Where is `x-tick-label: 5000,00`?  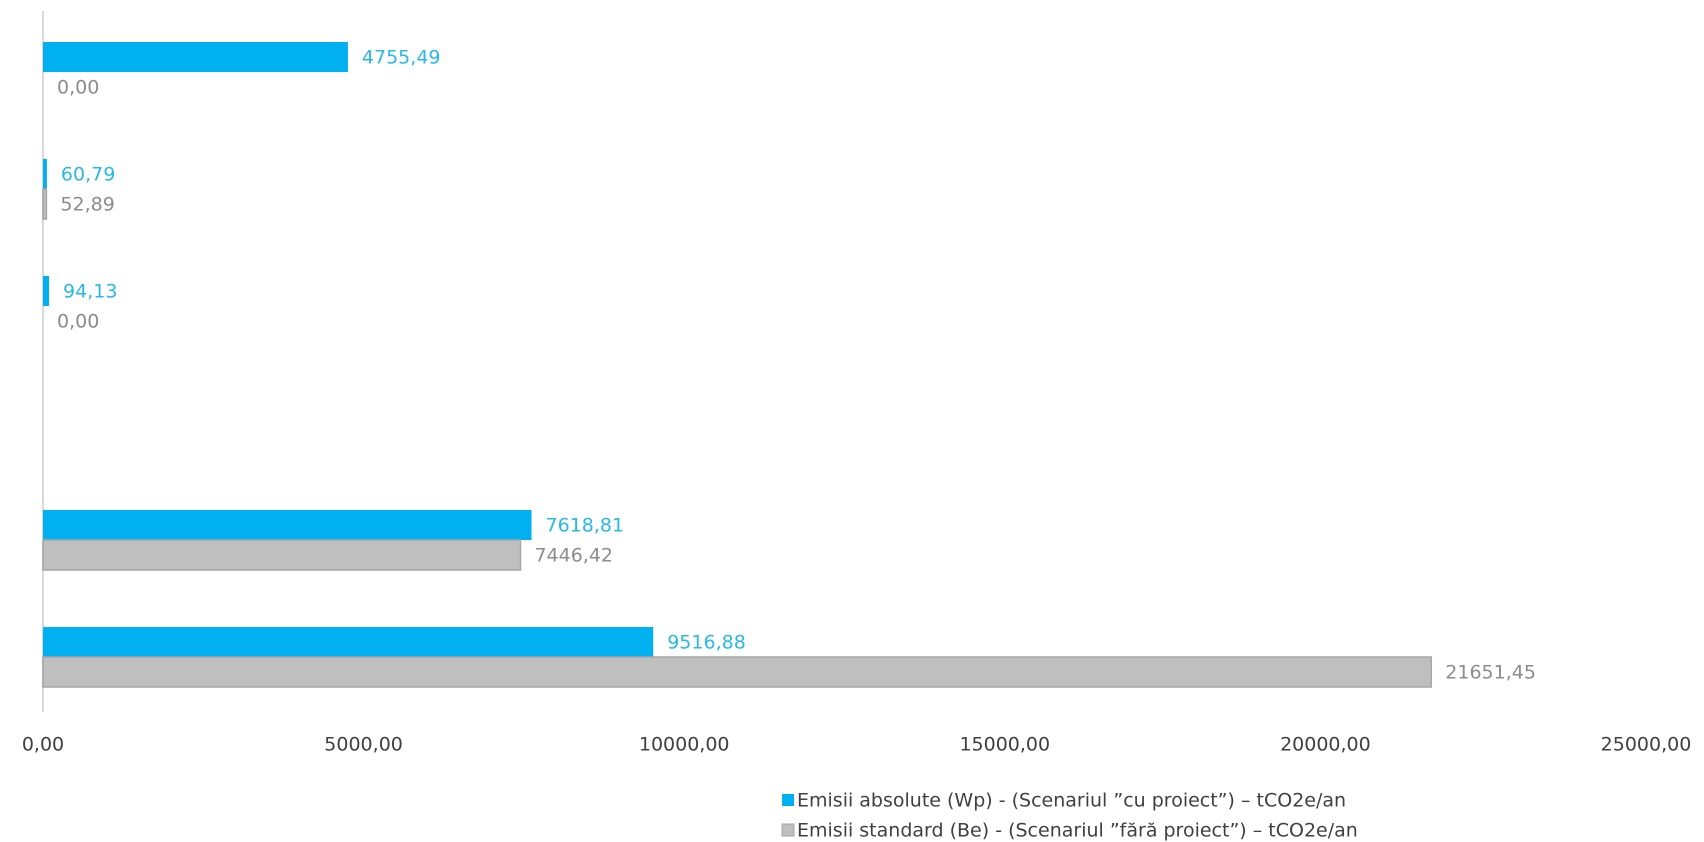
x-tick-label: 5000,00 is located at coordinates (363, 745).